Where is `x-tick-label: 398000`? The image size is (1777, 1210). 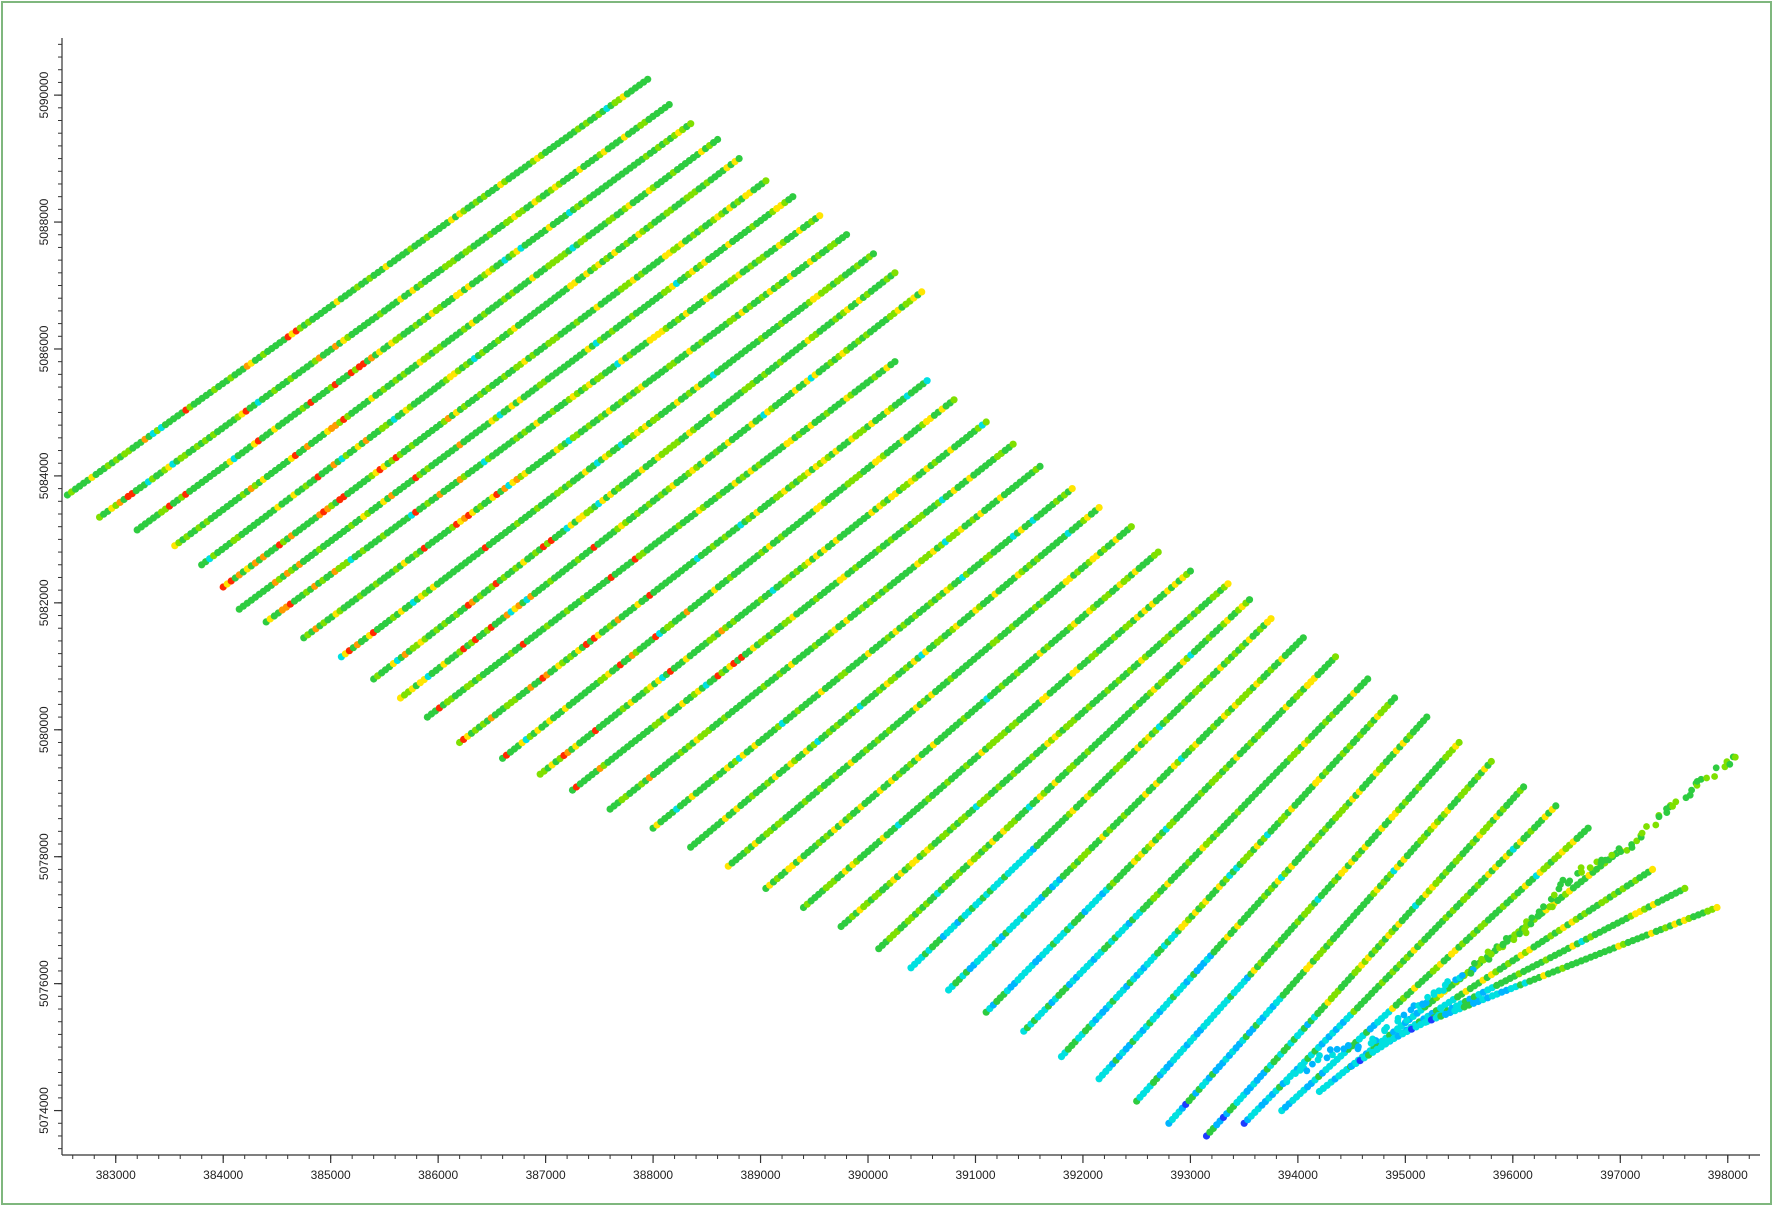 x-tick-label: 398000 is located at coordinates (1728, 1175).